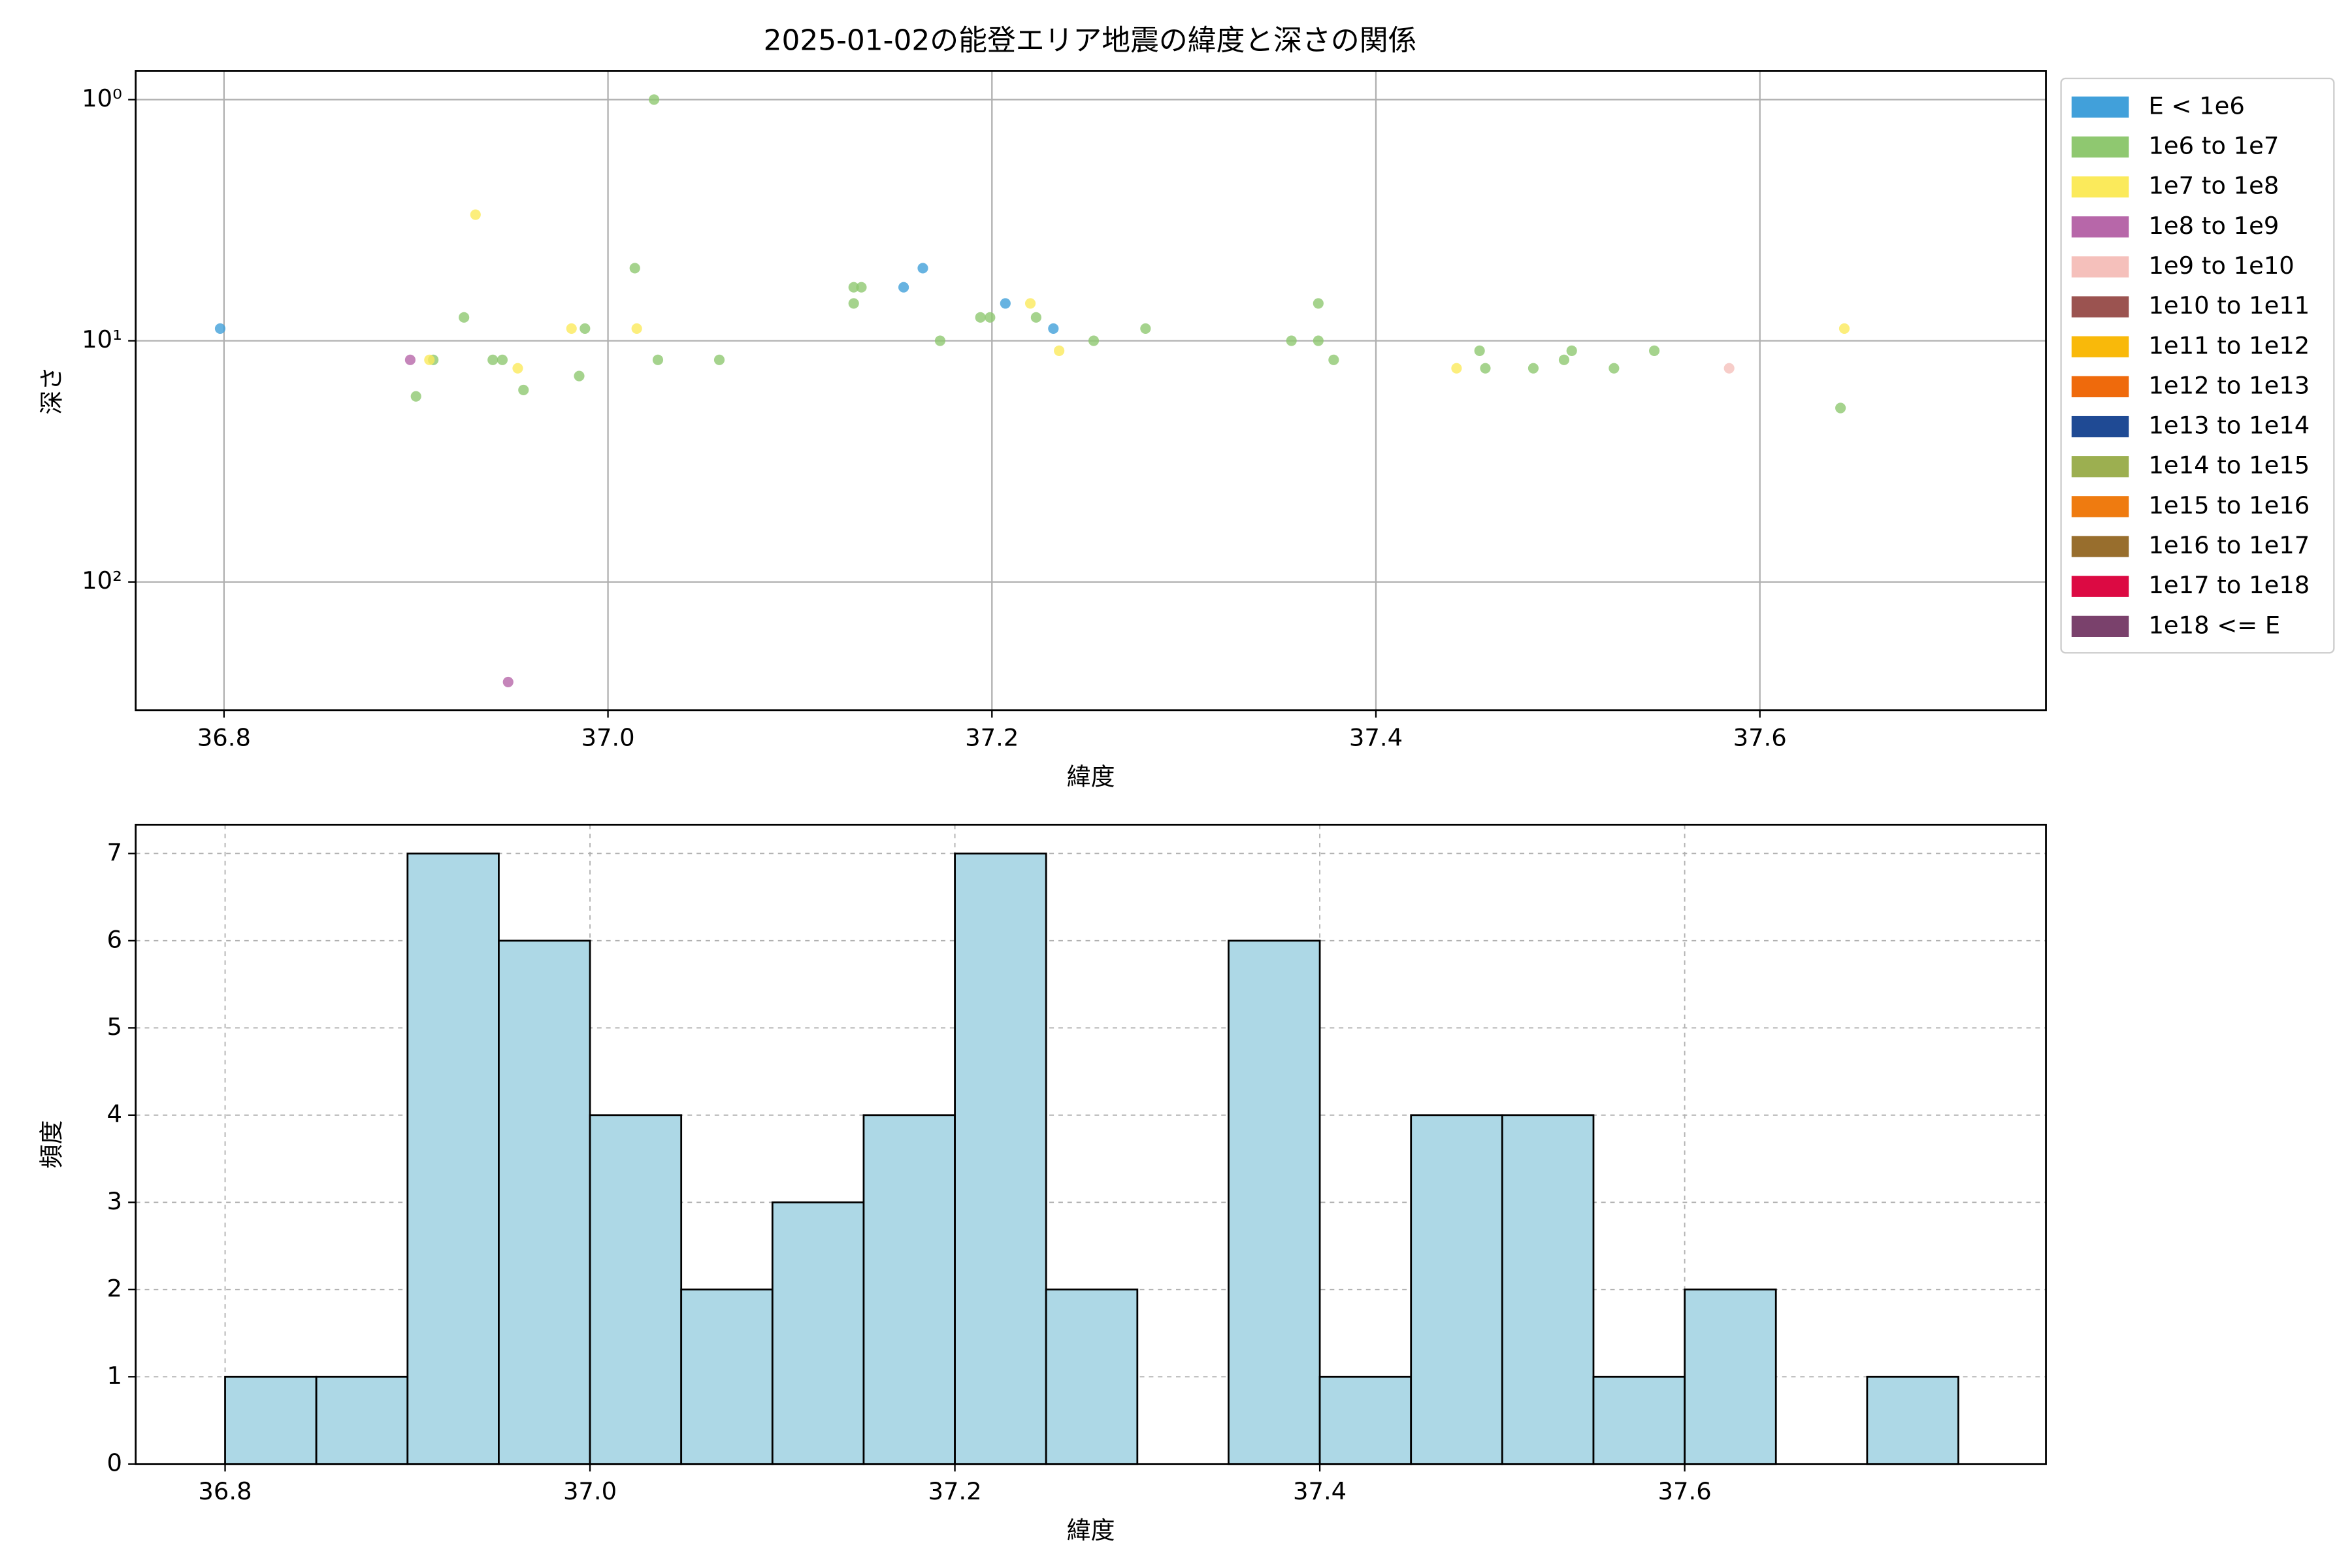  What do you see at coordinates (114, 852) in the screenshot?
I see `y-tick-label: 7` at bounding box center [114, 852].